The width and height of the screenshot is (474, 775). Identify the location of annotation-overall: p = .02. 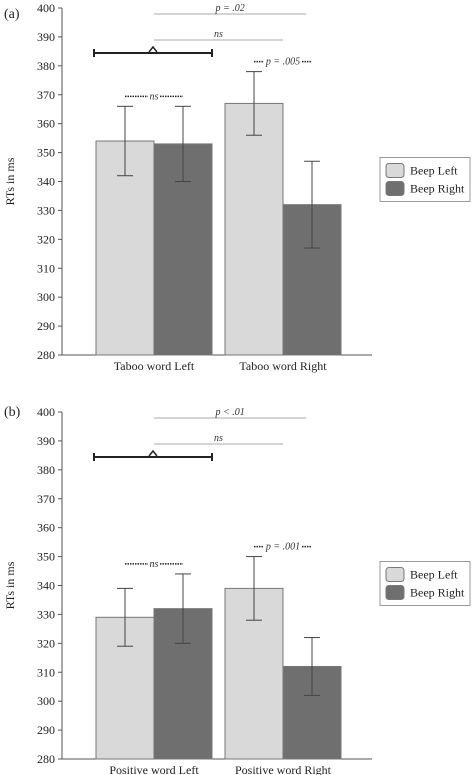
(229, 8).